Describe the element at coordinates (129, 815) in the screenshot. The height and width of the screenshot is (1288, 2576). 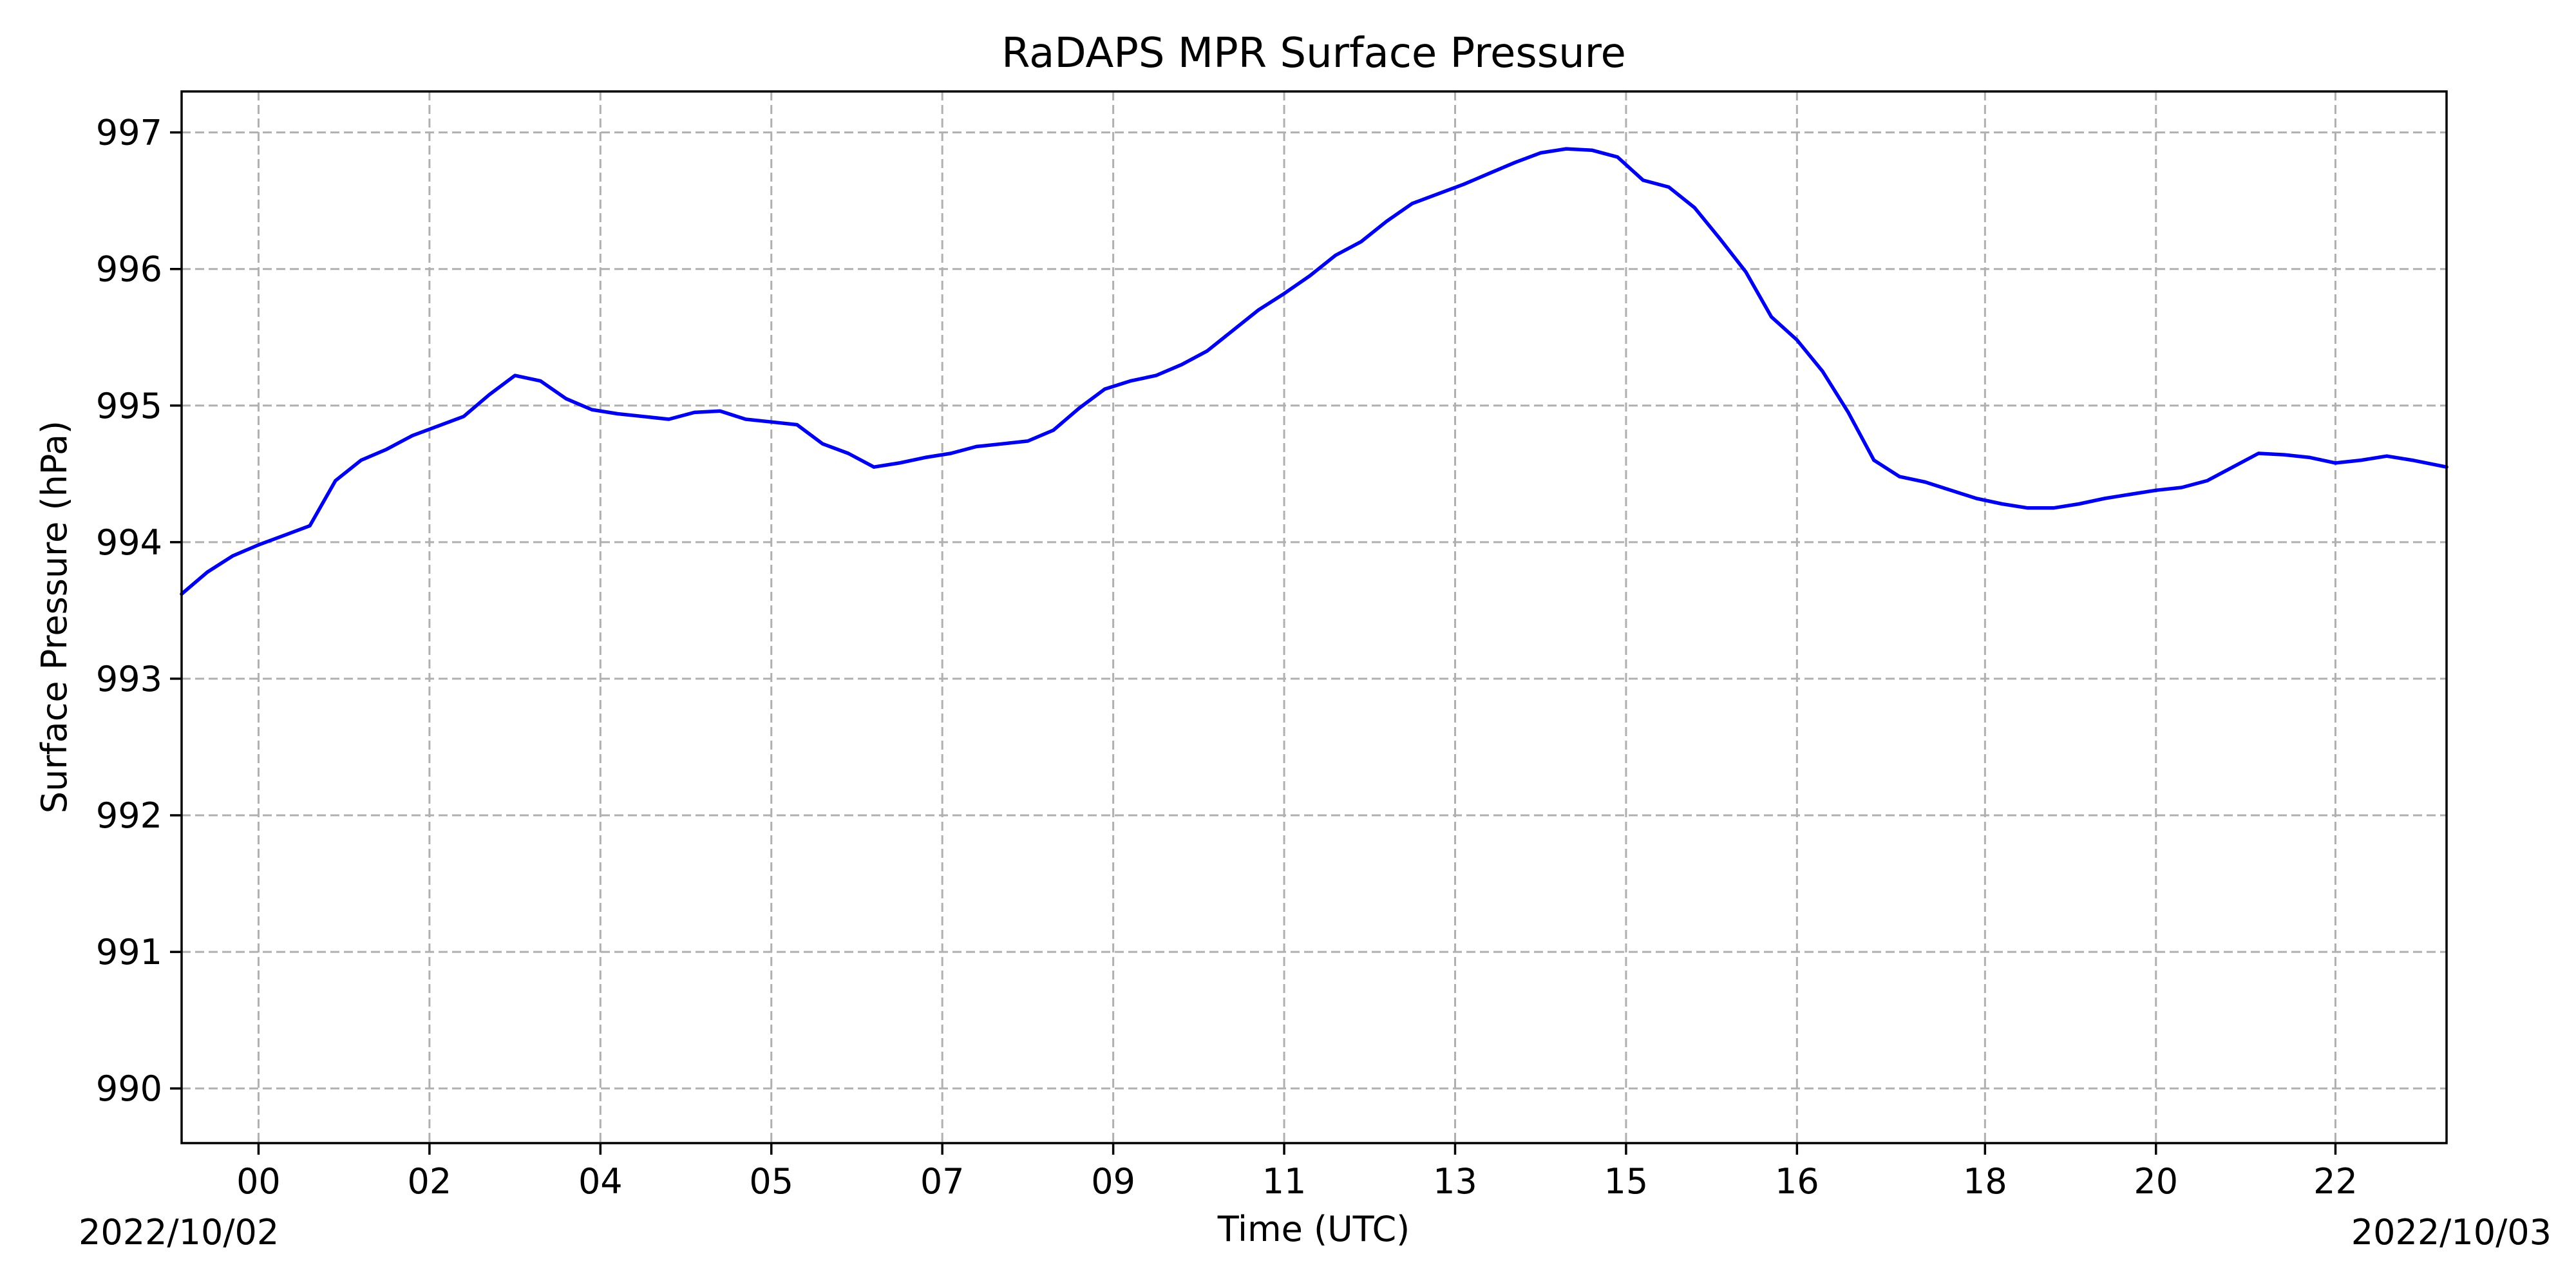
I see `y-tick-label: 992` at that location.